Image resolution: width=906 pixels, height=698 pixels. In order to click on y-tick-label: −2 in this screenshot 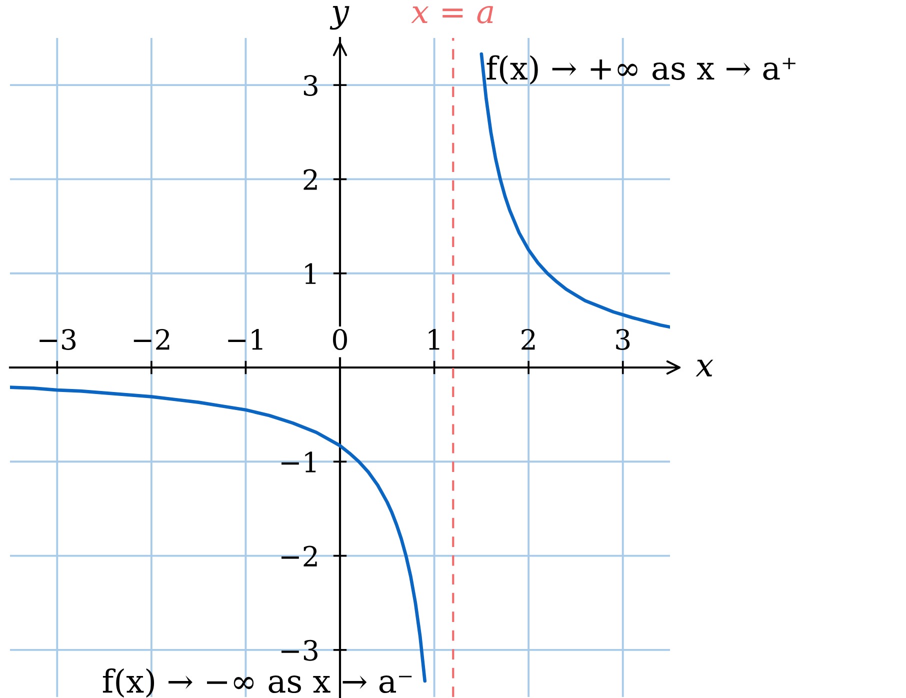, I will do `click(299, 556)`.